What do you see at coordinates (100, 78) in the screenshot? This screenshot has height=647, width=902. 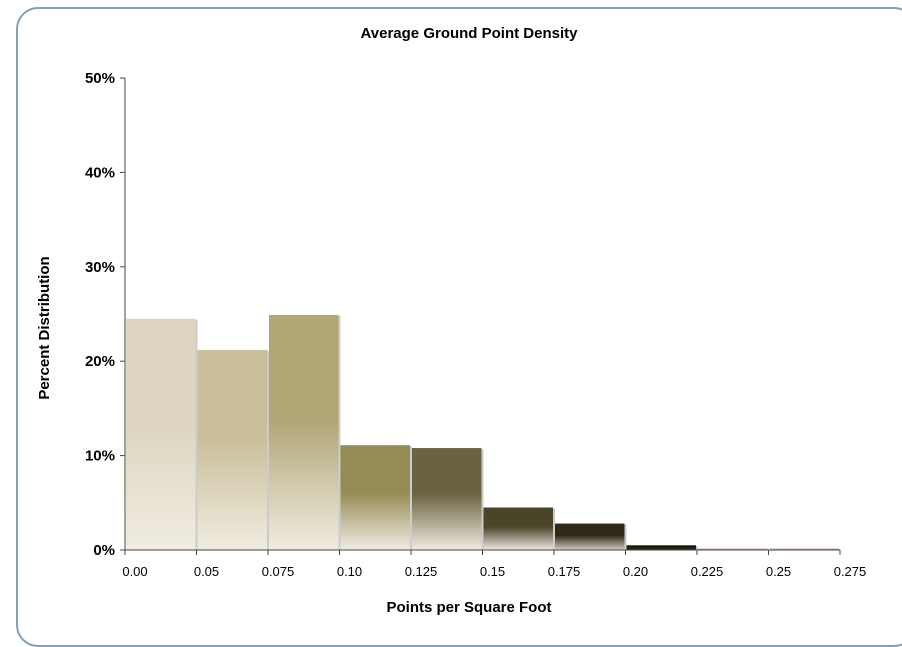 I see `y-tick-label: 50%` at bounding box center [100, 78].